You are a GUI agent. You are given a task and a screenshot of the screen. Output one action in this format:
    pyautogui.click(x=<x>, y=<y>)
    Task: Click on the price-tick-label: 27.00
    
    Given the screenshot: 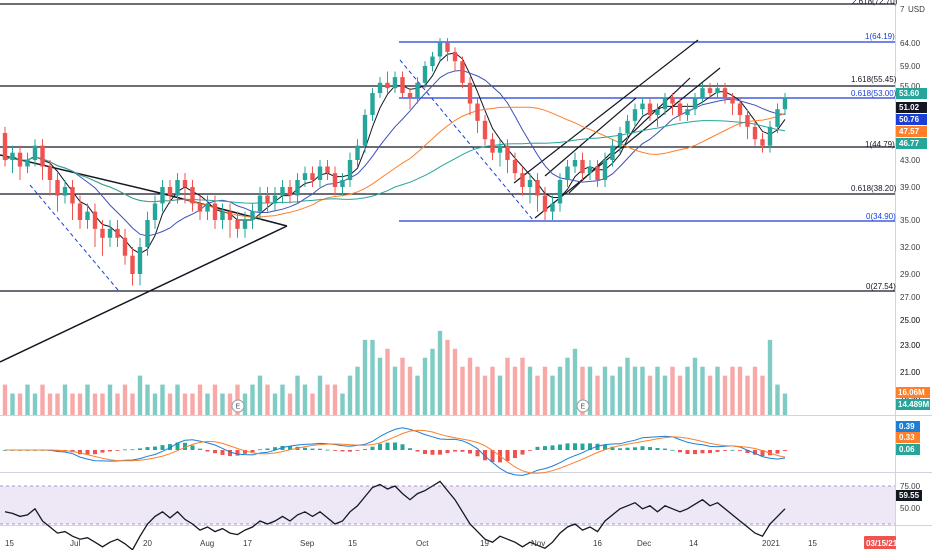 What is the action you would take?
    pyautogui.click(x=910, y=297)
    